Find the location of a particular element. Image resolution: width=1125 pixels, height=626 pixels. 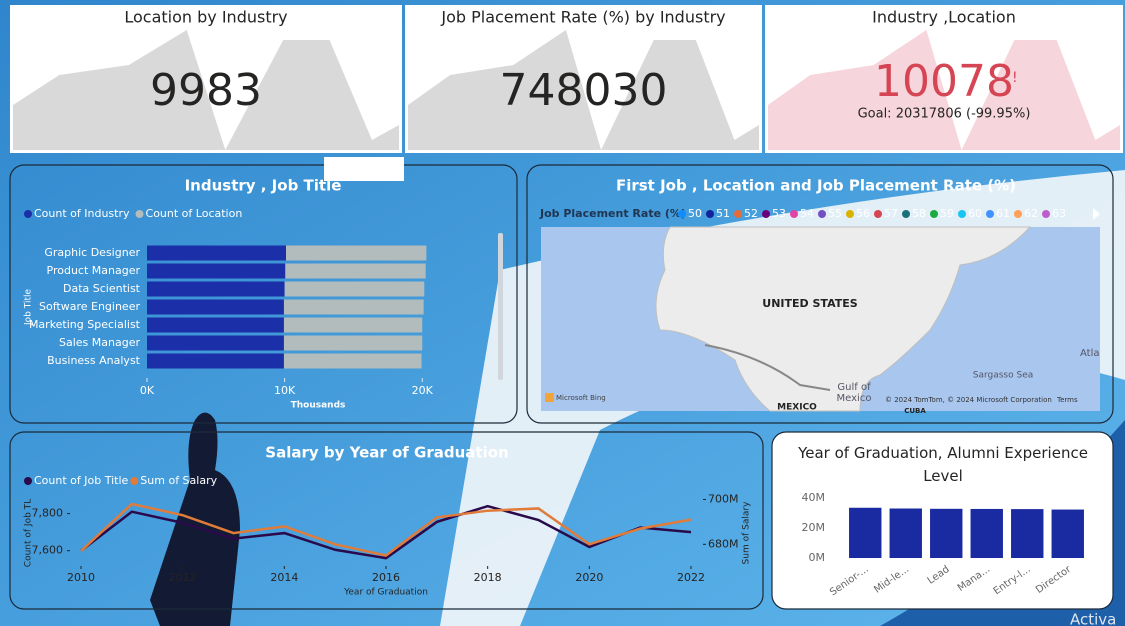

legend-label: 51 is located at coordinates (723, 213).